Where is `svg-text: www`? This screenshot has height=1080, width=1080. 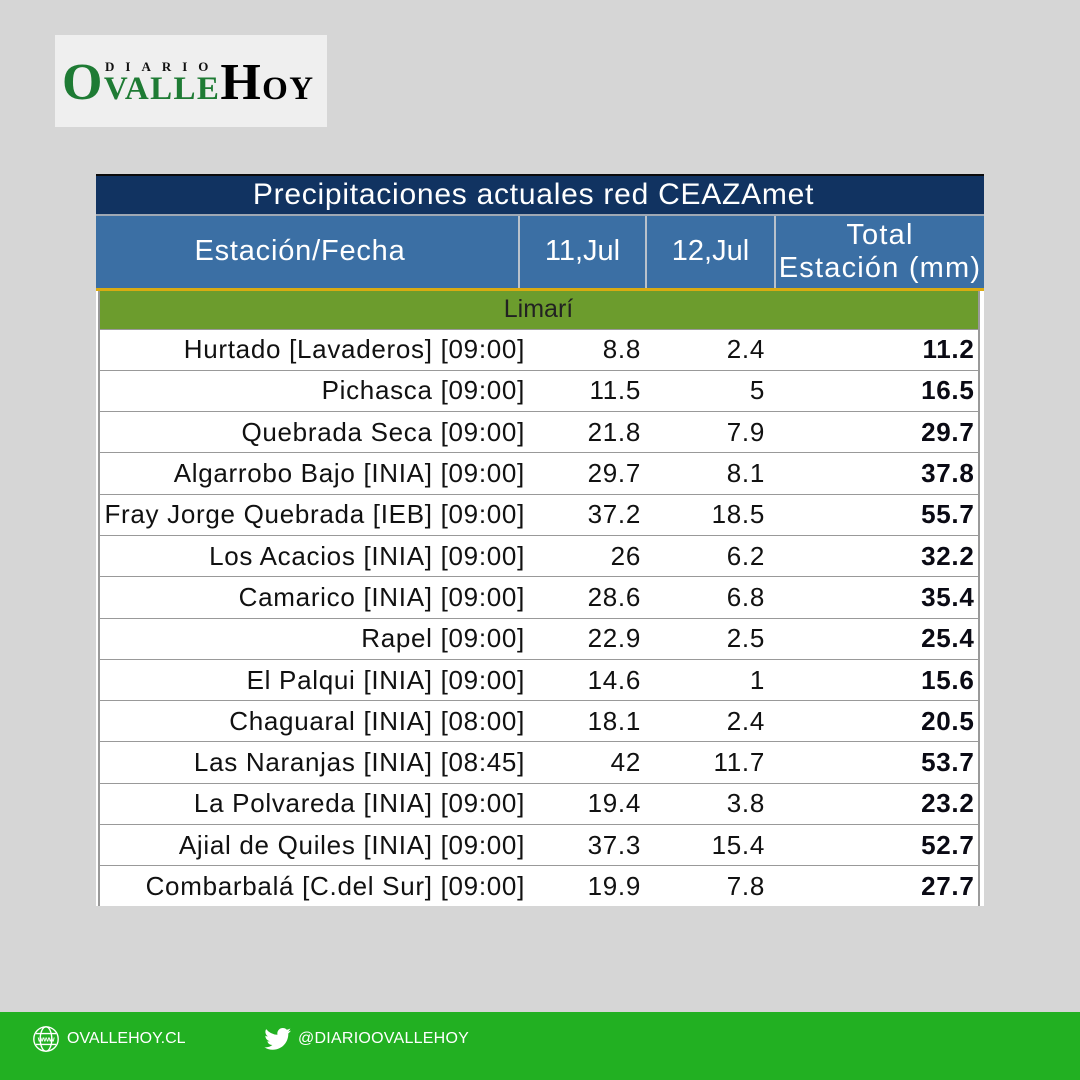 svg-text: www is located at coordinates (46, 1039).